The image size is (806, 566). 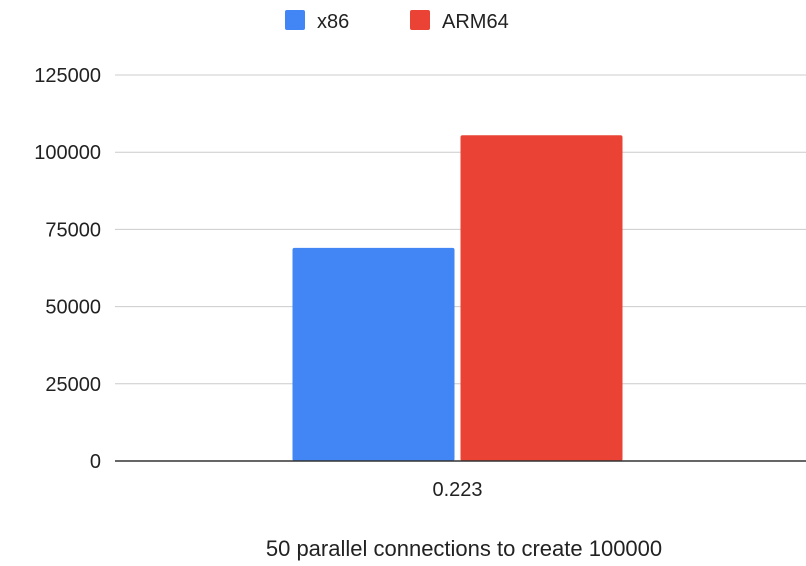 I want to click on bar-arm64, so click(x=541, y=298).